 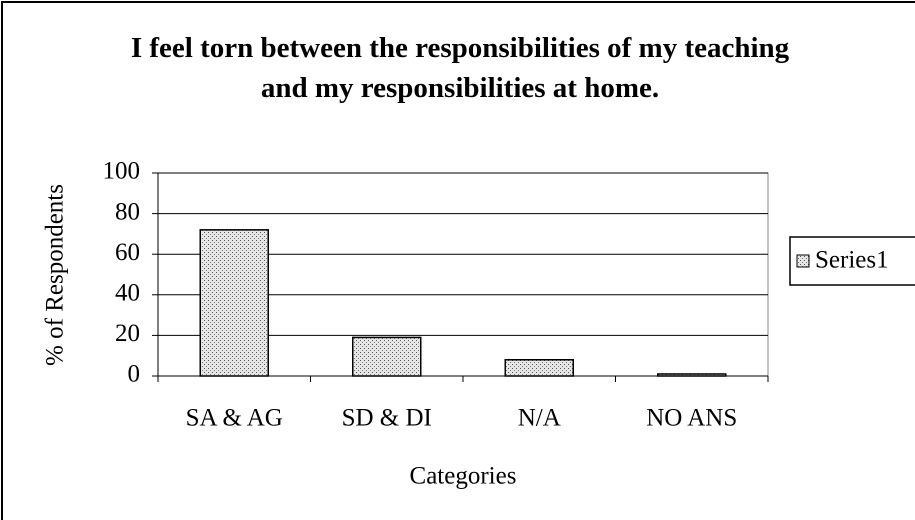 What do you see at coordinates (127, 252) in the screenshot?
I see `y-tick-label: 60` at bounding box center [127, 252].